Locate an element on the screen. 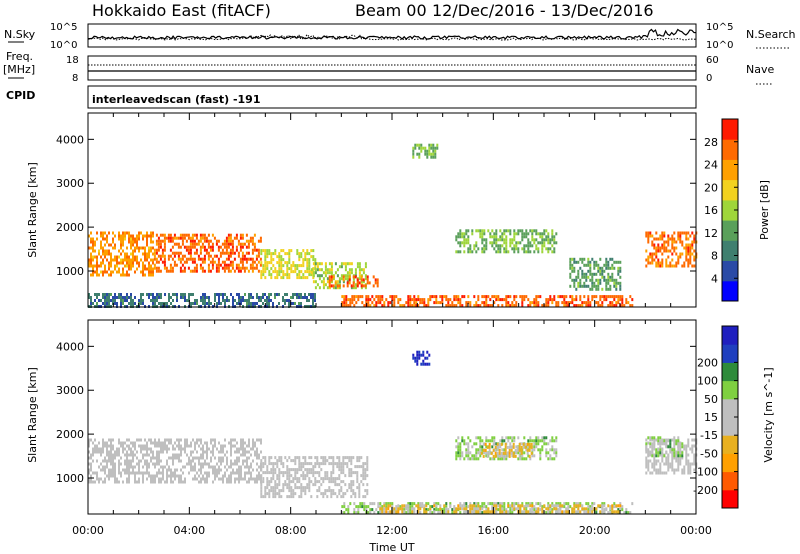  nsky-tick-top: 10^5 is located at coordinates (63, 27).